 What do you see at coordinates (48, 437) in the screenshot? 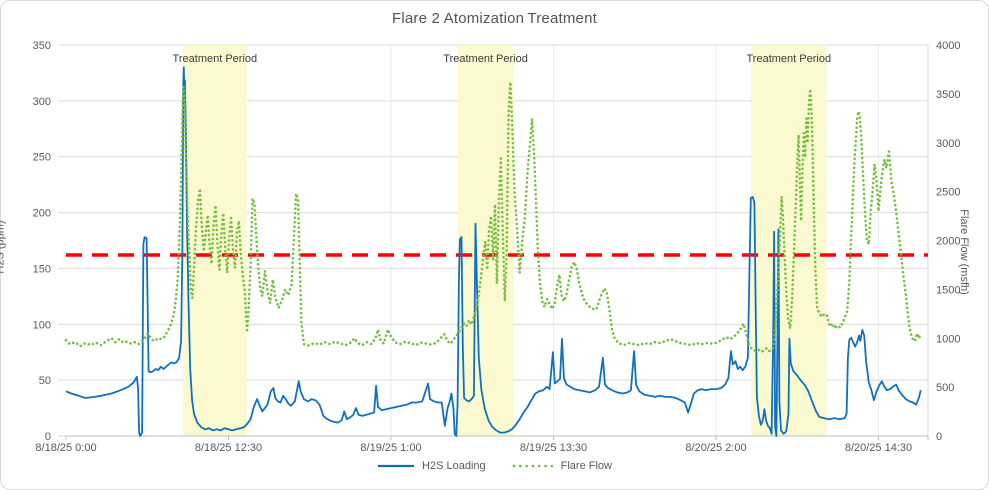
I see `left-tick-label: 0` at bounding box center [48, 437].